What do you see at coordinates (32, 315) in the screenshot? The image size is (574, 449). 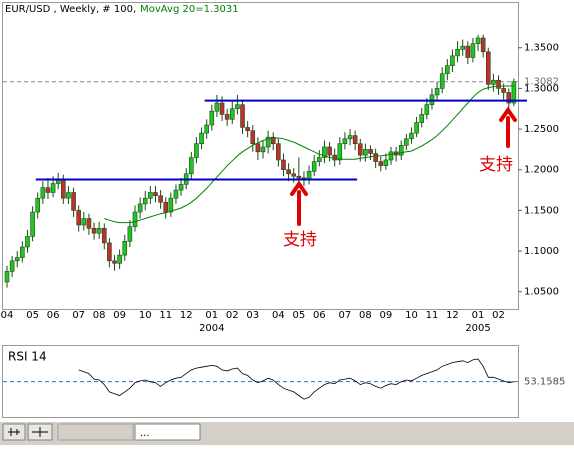 I see `x-tick-label: 05` at bounding box center [32, 315].